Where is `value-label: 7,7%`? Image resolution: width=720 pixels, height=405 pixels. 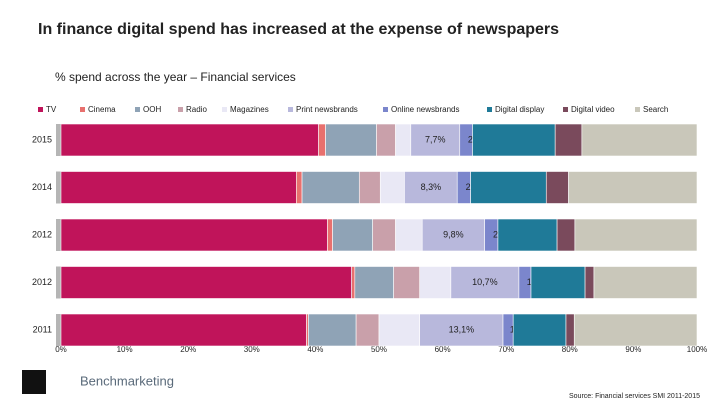
value-label: 7,7% is located at coordinates (435, 139).